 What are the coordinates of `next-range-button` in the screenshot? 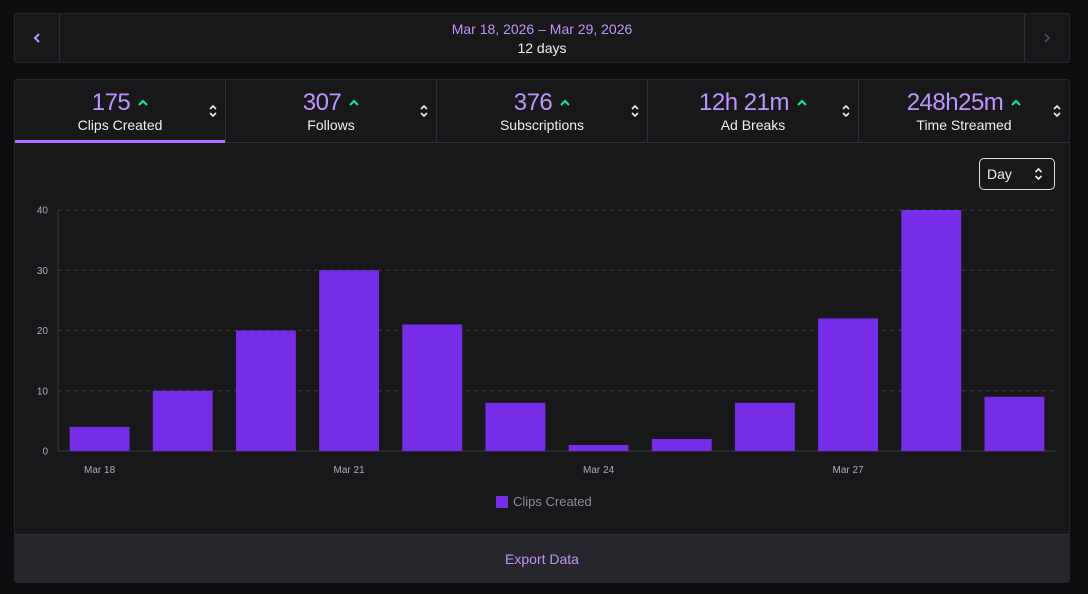 It's located at (1046, 38).